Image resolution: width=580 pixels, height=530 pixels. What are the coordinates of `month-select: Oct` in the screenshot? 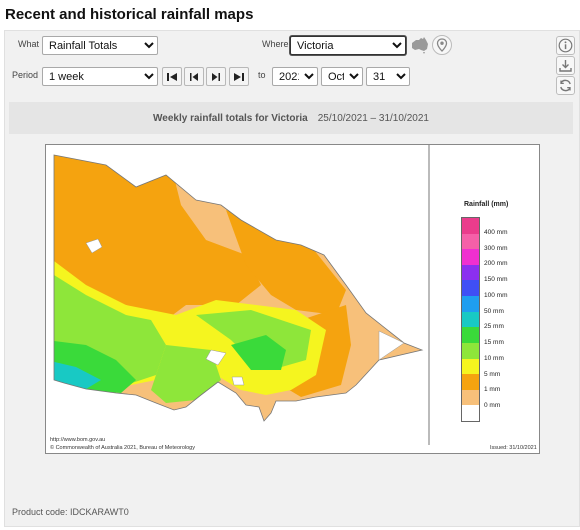 It's located at (342, 76).